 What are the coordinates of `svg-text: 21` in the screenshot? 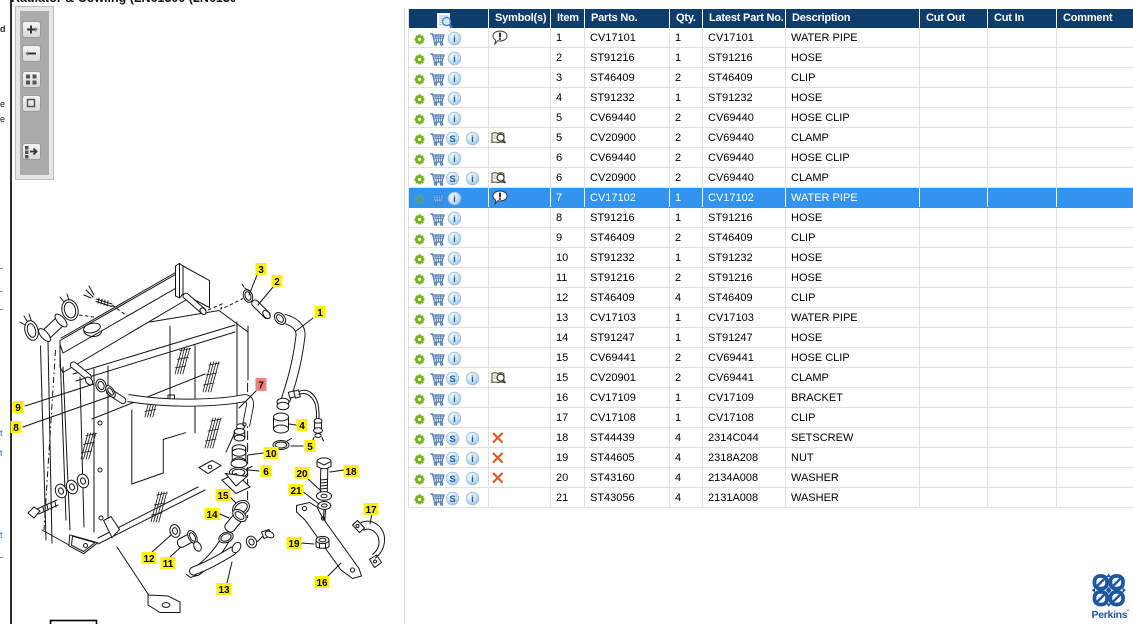 It's located at (296, 491).